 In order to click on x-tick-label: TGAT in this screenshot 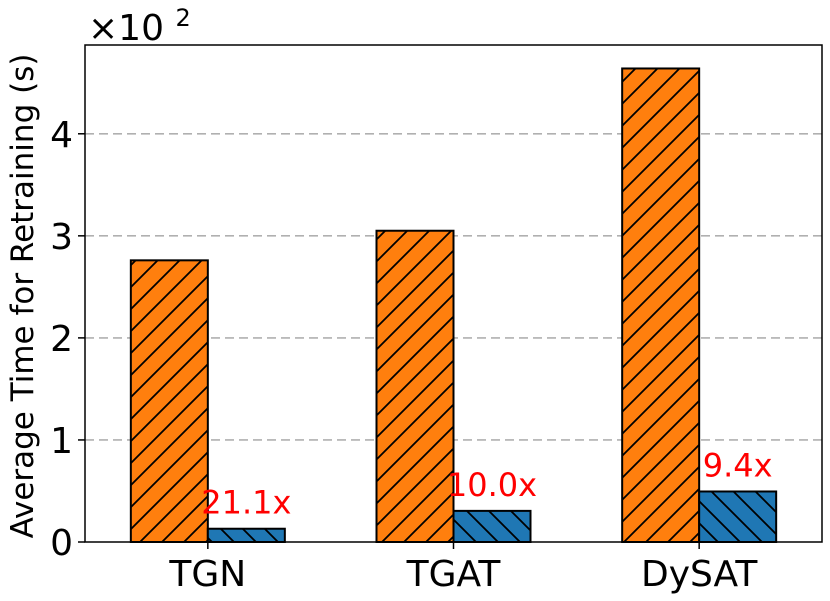, I will do `click(454, 574)`.